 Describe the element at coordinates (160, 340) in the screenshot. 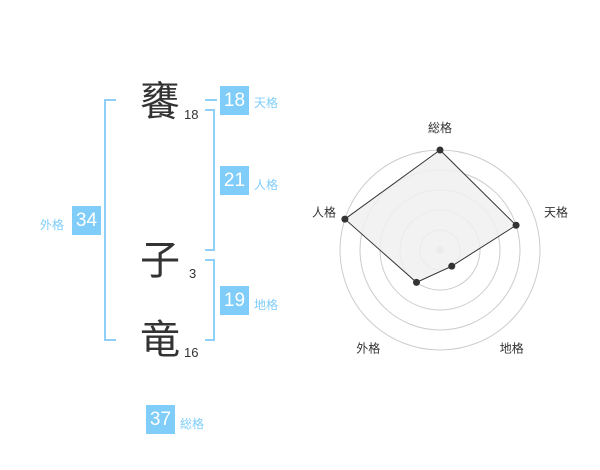

I see `name-char-3: 竜` at that location.